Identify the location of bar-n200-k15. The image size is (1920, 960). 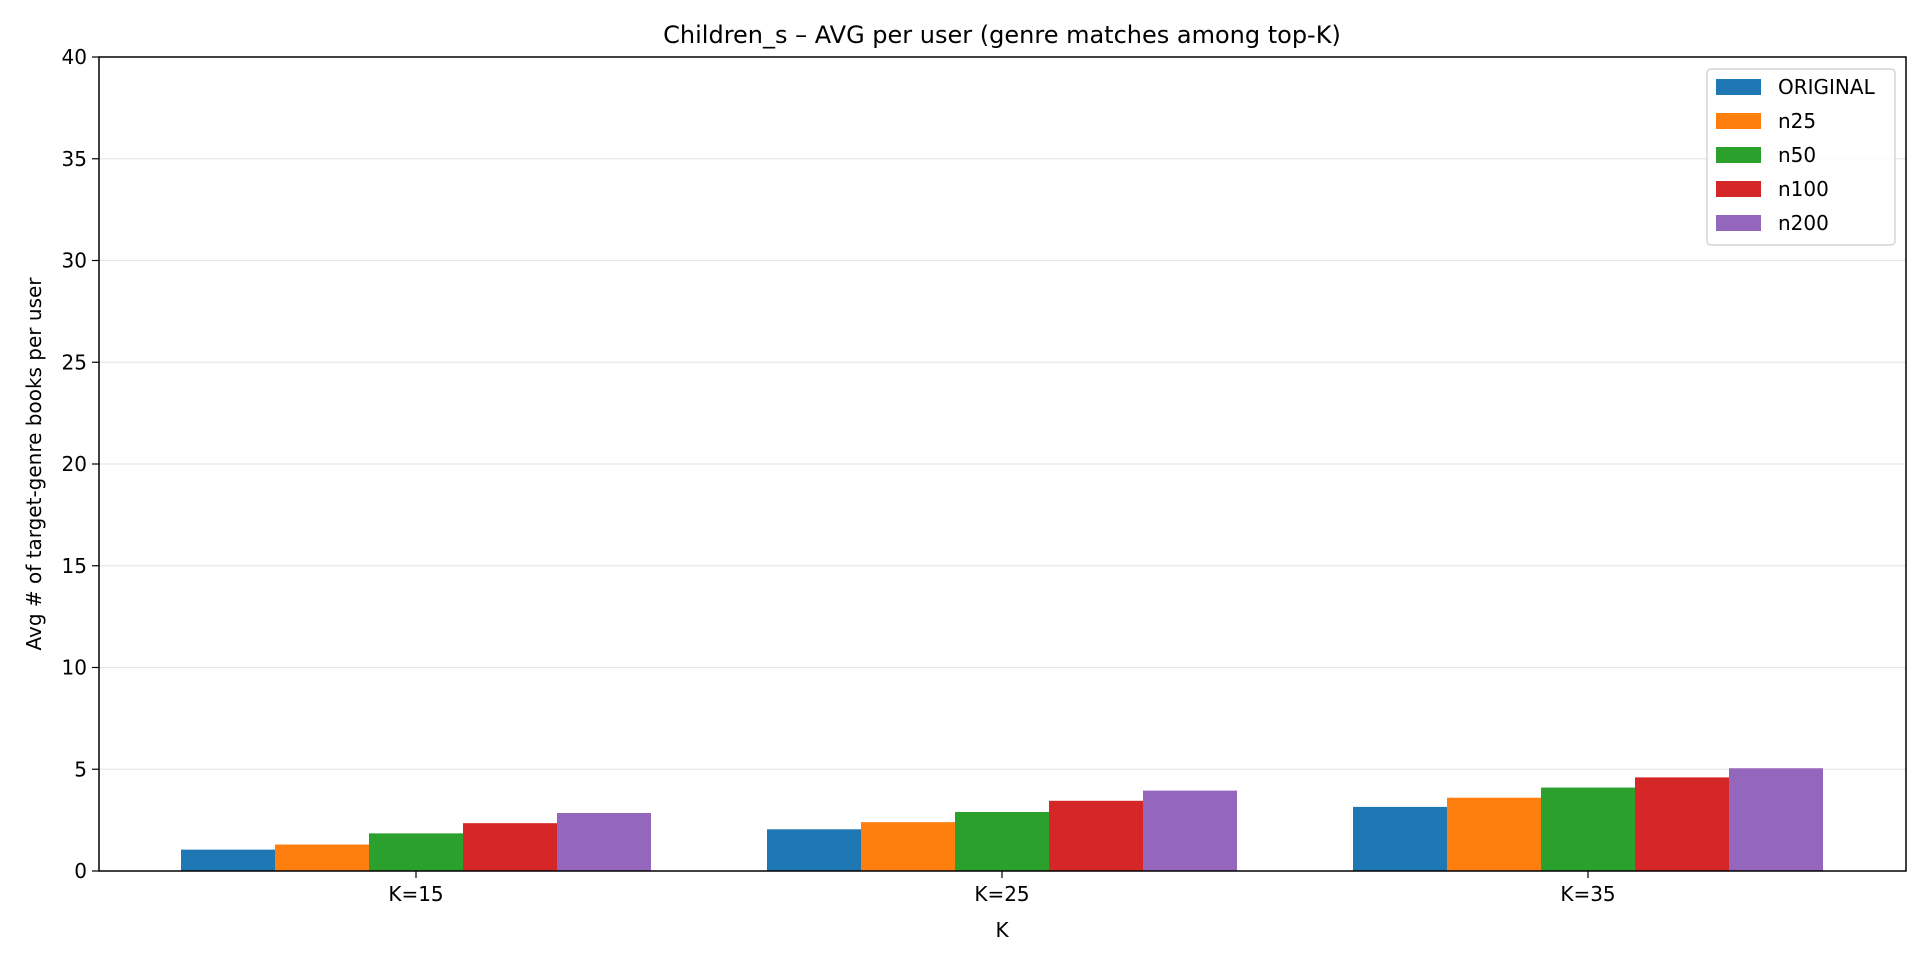
(604, 842).